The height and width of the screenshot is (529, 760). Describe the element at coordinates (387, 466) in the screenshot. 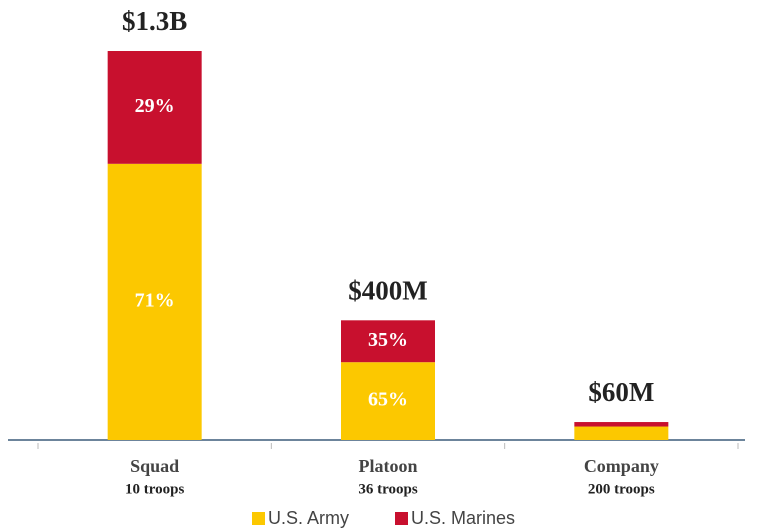

I see `category-label: Platoon` at that location.